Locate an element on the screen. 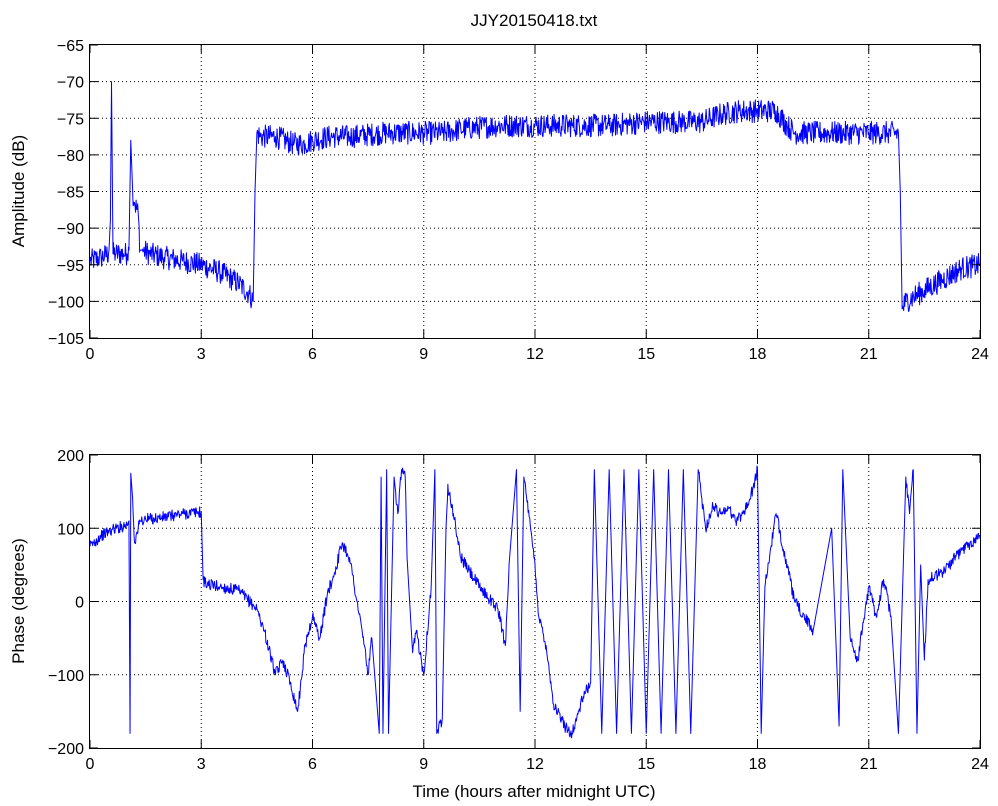 This screenshot has height=806, width=998. chart-title: JJY20150418.txt is located at coordinates (534, 20).